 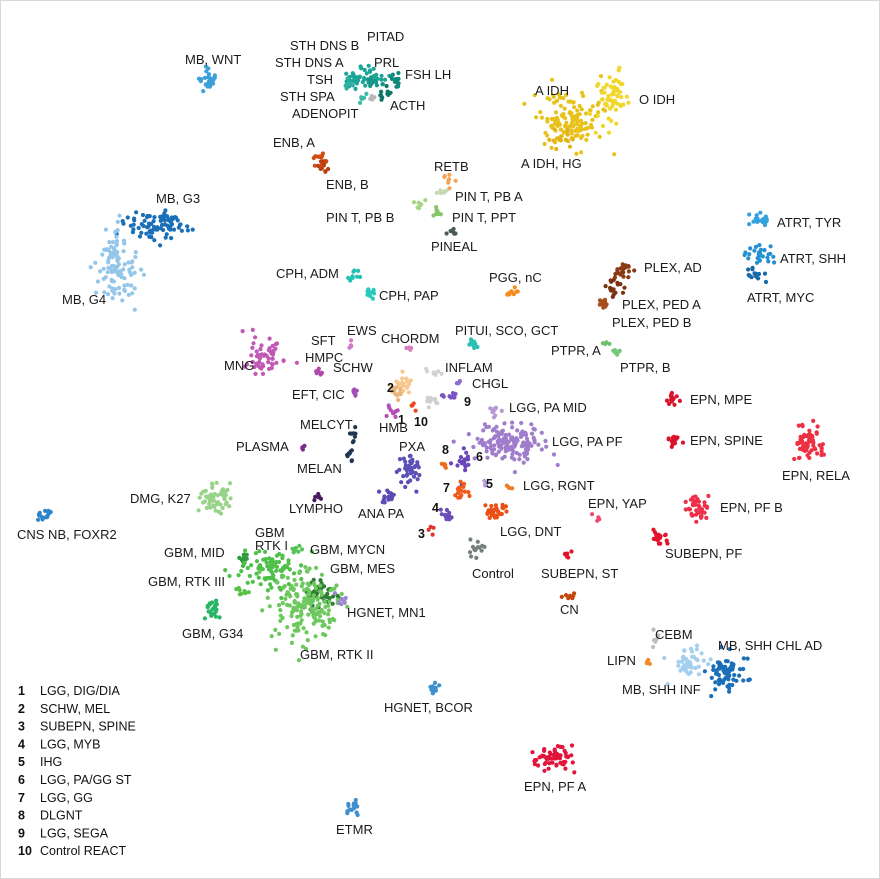 I want to click on legend-label: LGG, SEGA, so click(x=74, y=833).